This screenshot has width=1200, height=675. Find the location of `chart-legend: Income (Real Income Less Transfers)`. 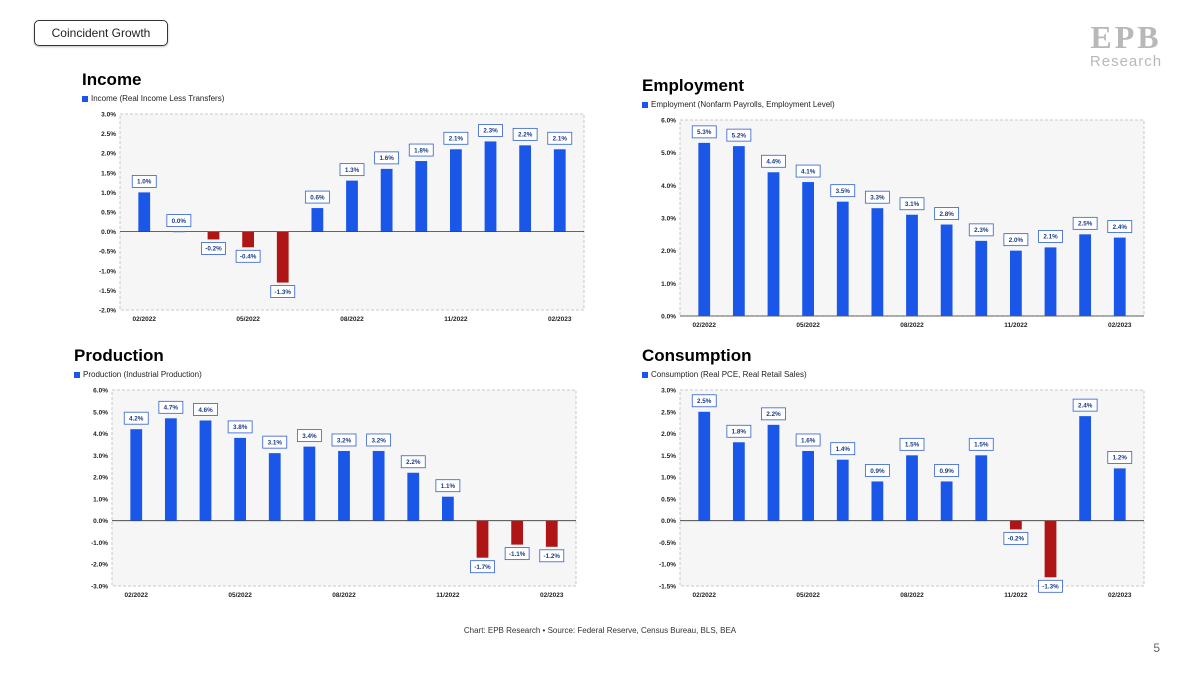

chart-legend: Income (Real Income Less Transfers) is located at coordinates (153, 98).